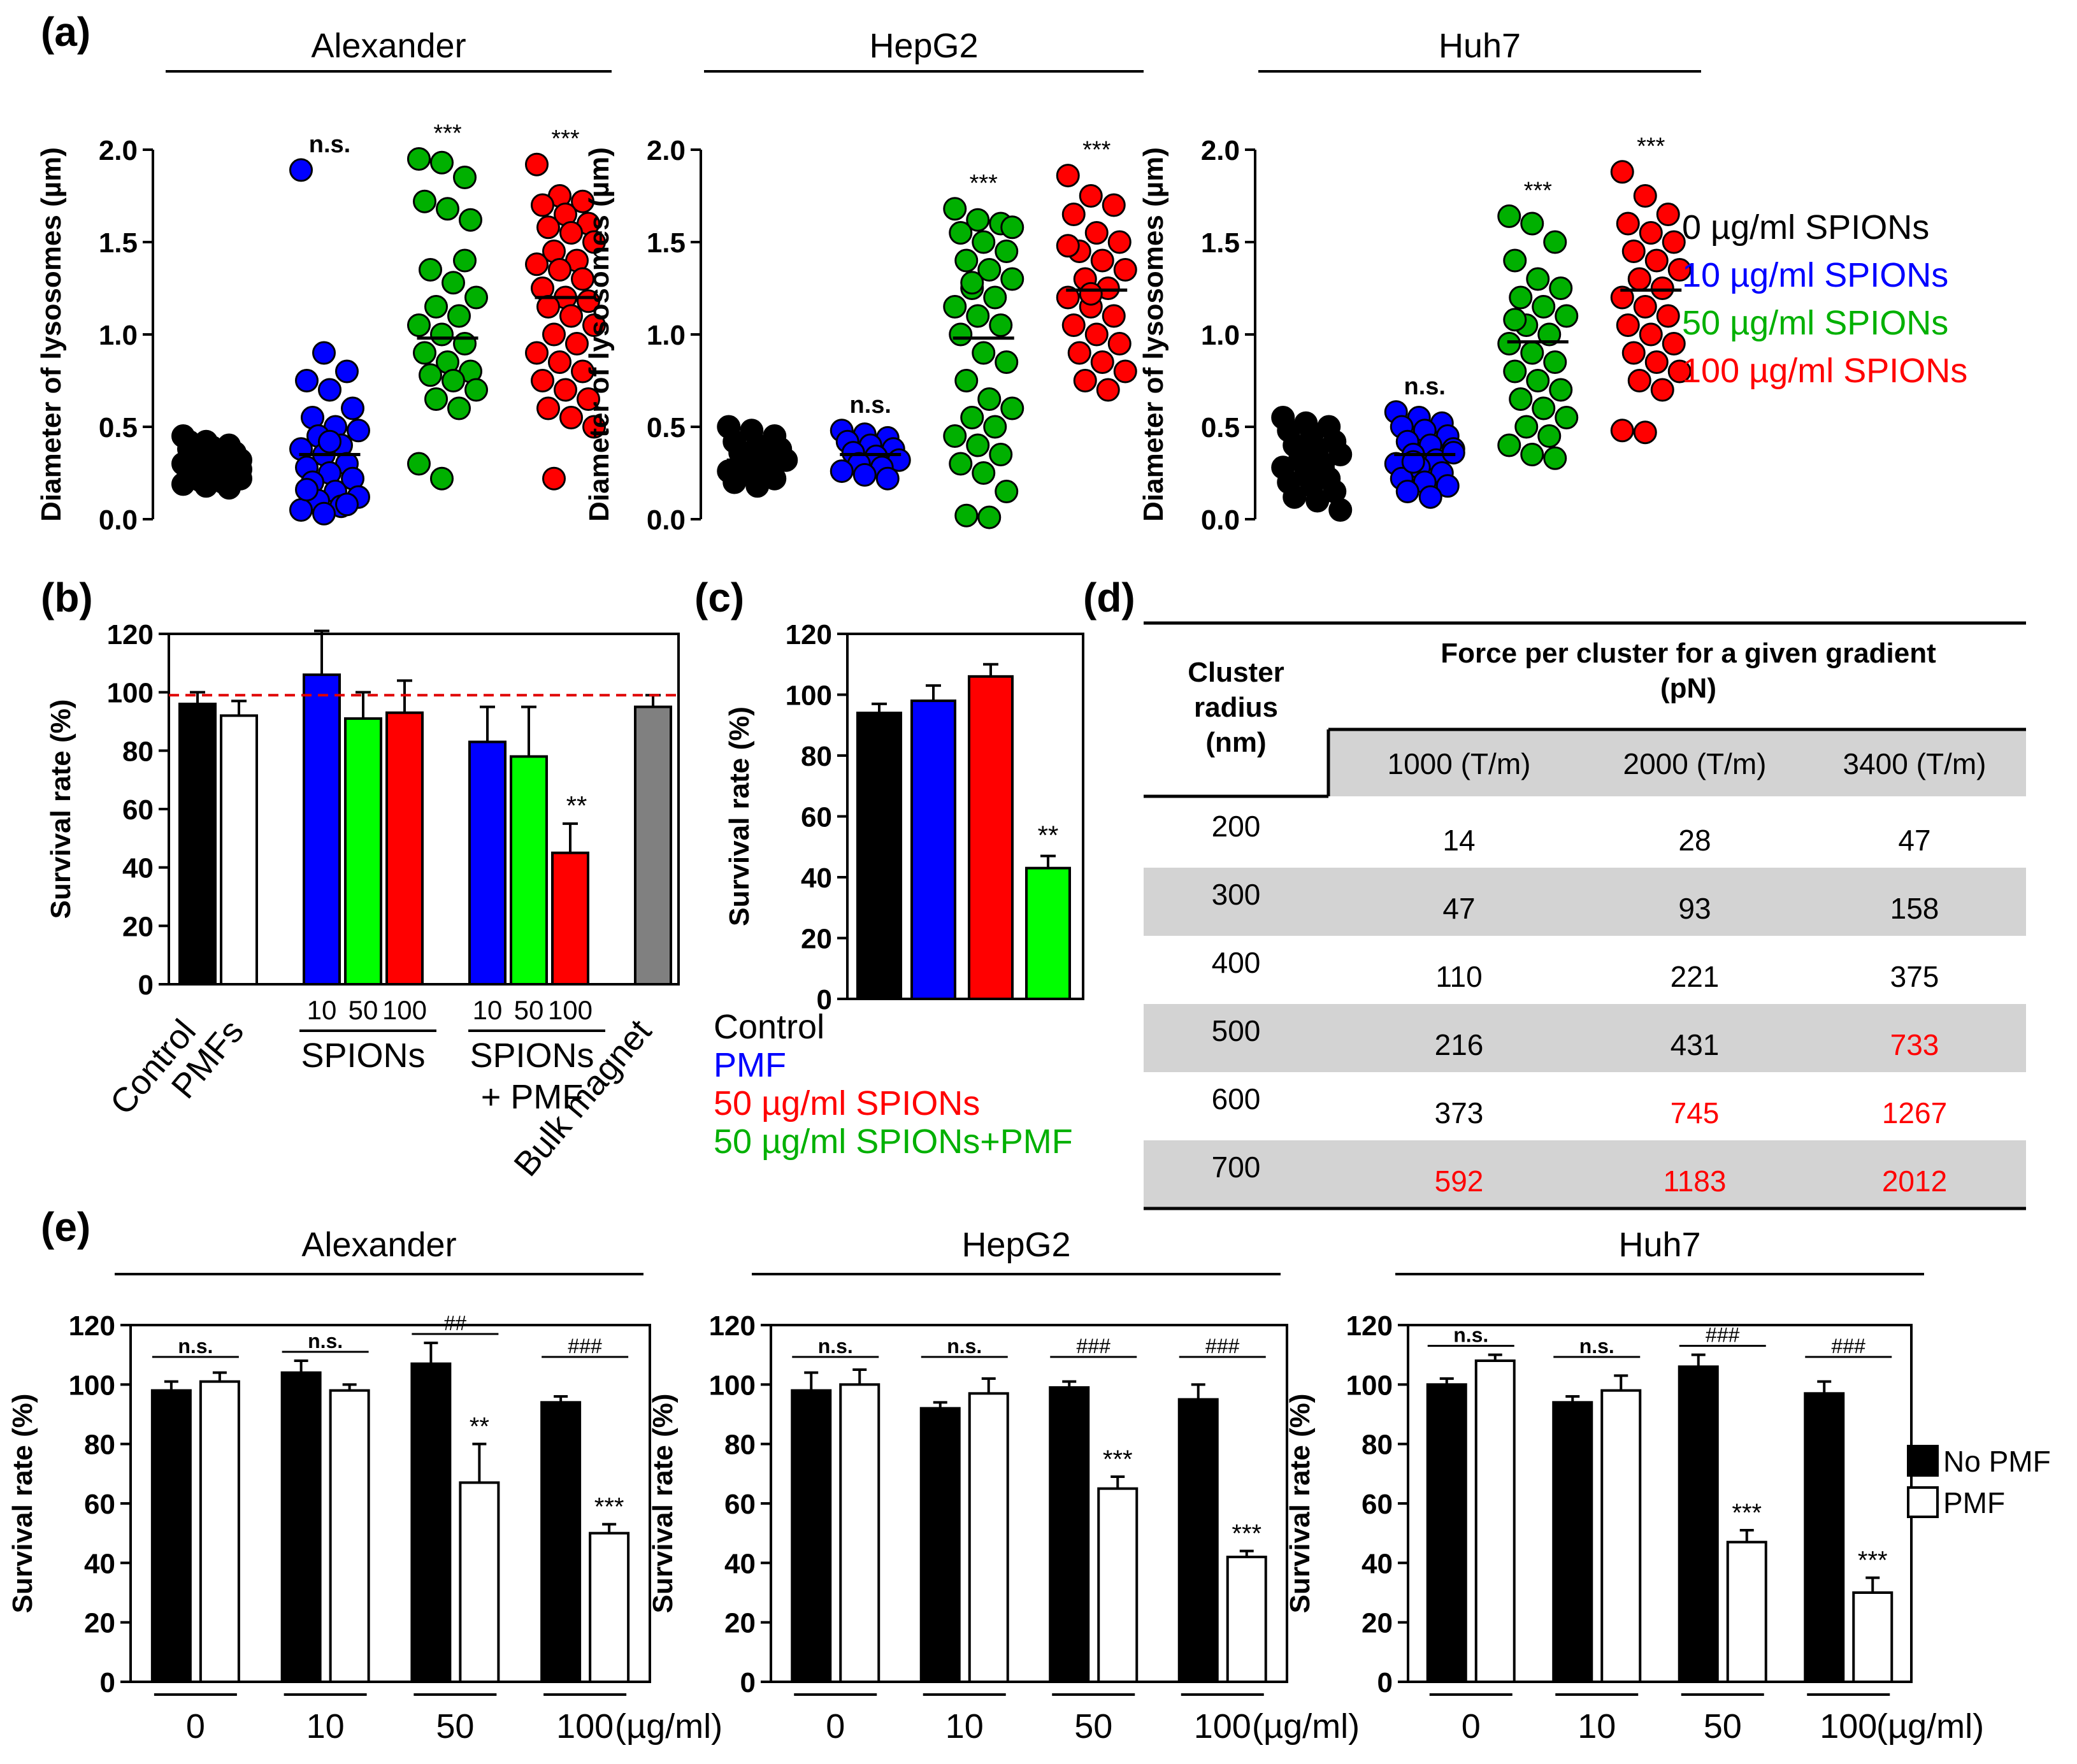 The height and width of the screenshot is (1764, 2077). What do you see at coordinates (719, 597) in the screenshot?
I see `panel-label: (c)` at bounding box center [719, 597].